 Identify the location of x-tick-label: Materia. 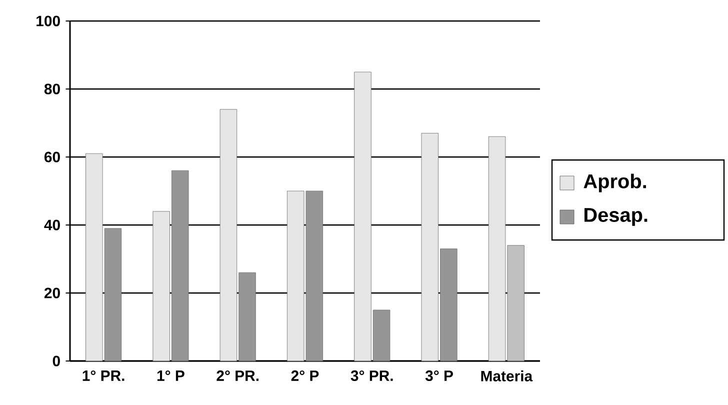
(507, 376).